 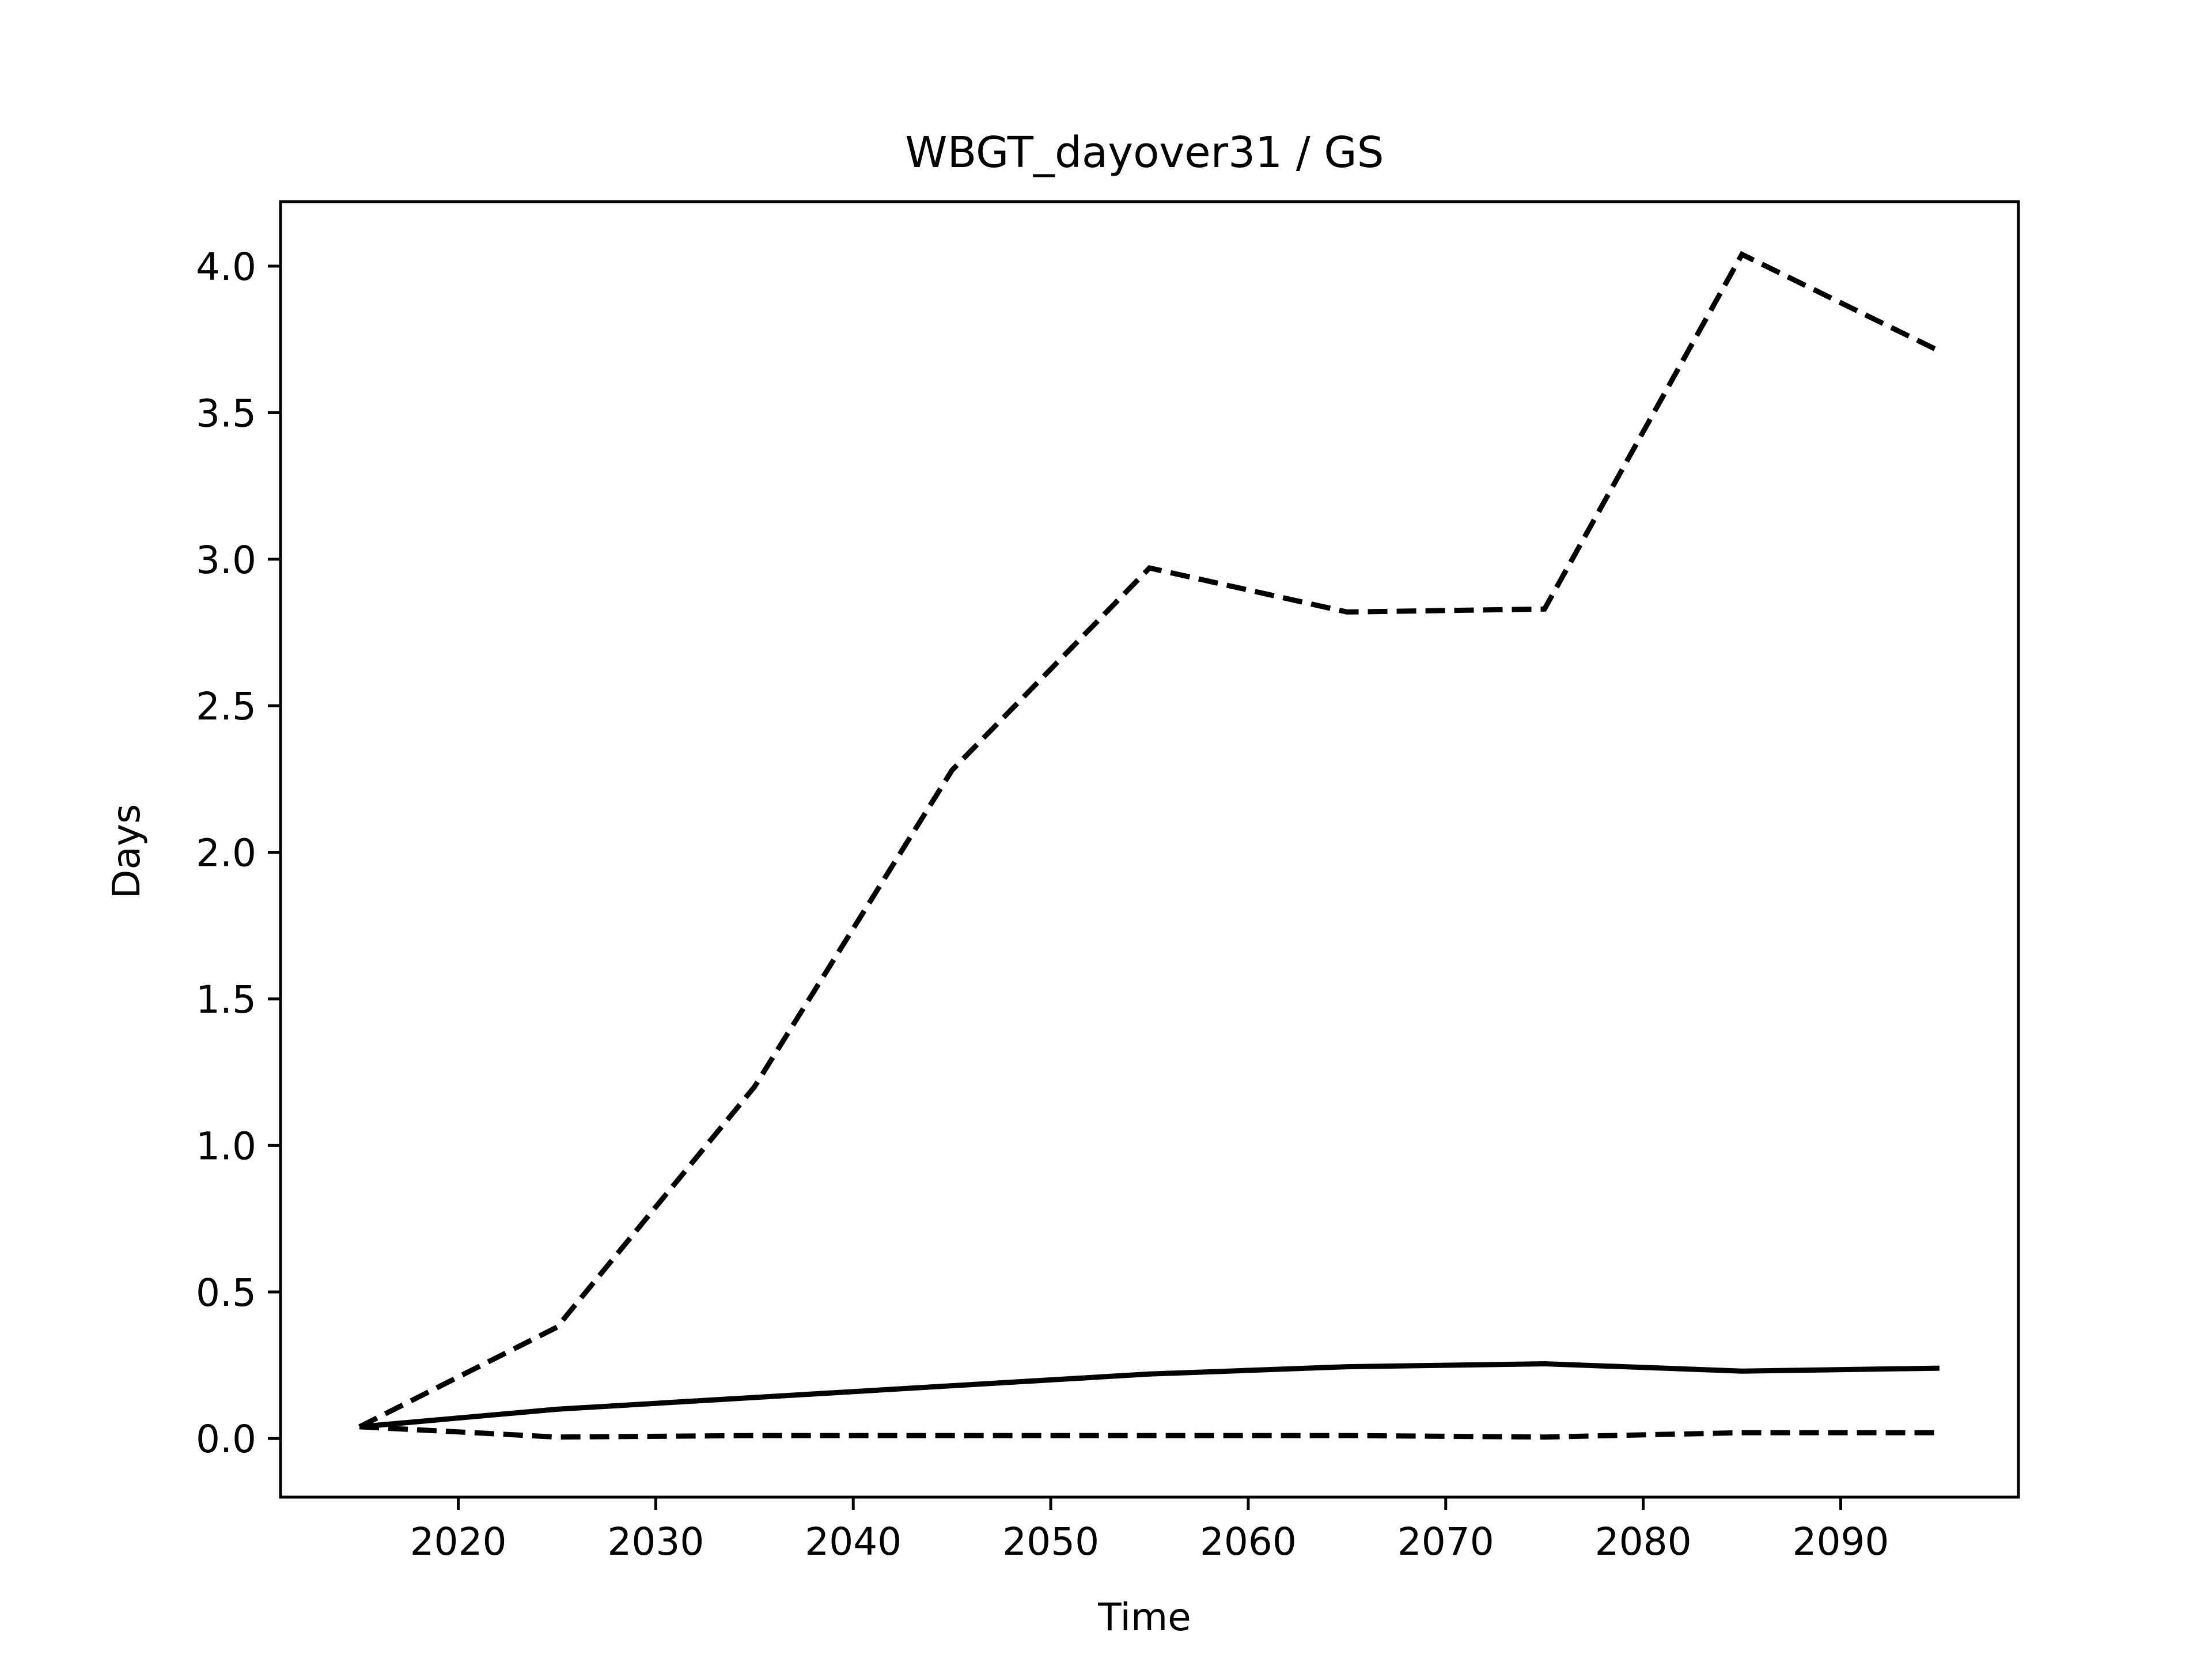 What do you see at coordinates (853, 1542) in the screenshot?
I see `x-tick-label: 2040` at bounding box center [853, 1542].